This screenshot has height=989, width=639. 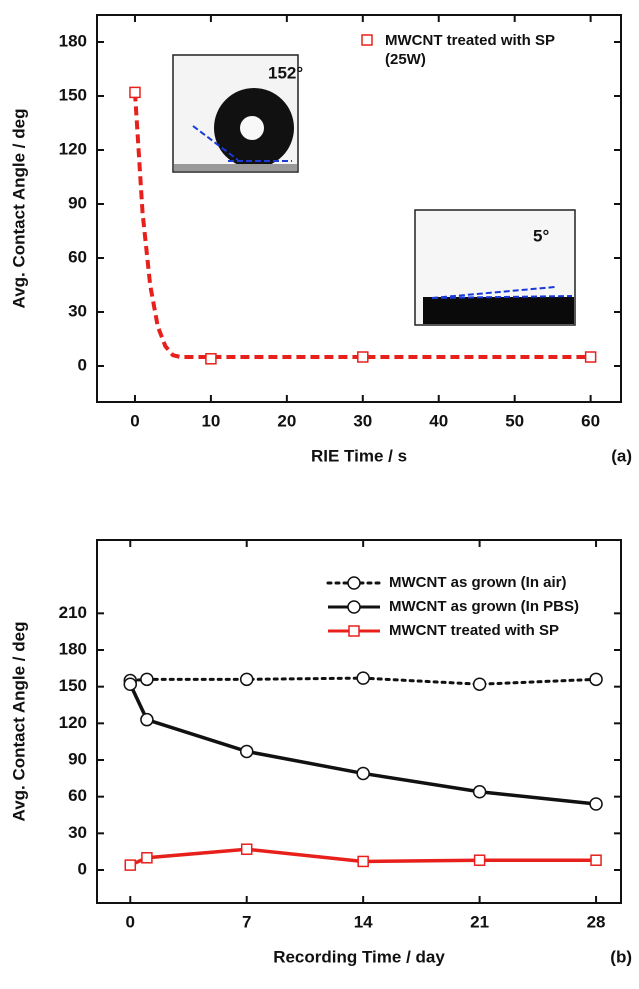 I want to click on inset-image: 152°, so click(x=237, y=113).